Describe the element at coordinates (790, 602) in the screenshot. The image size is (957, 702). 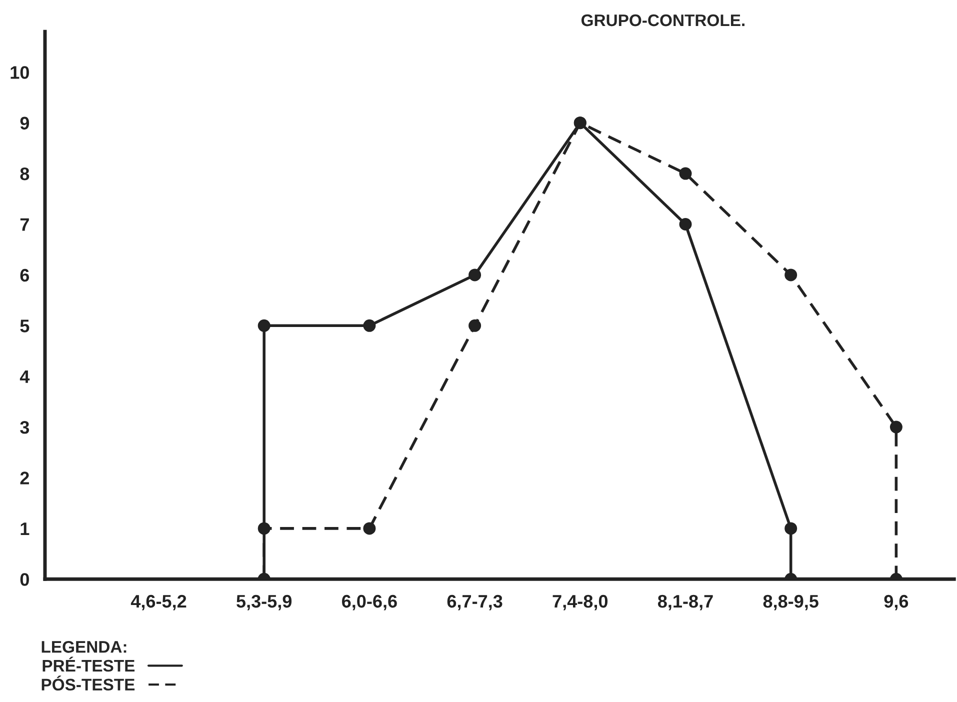
I see `x-tick-label: 8,8-9,5` at that location.